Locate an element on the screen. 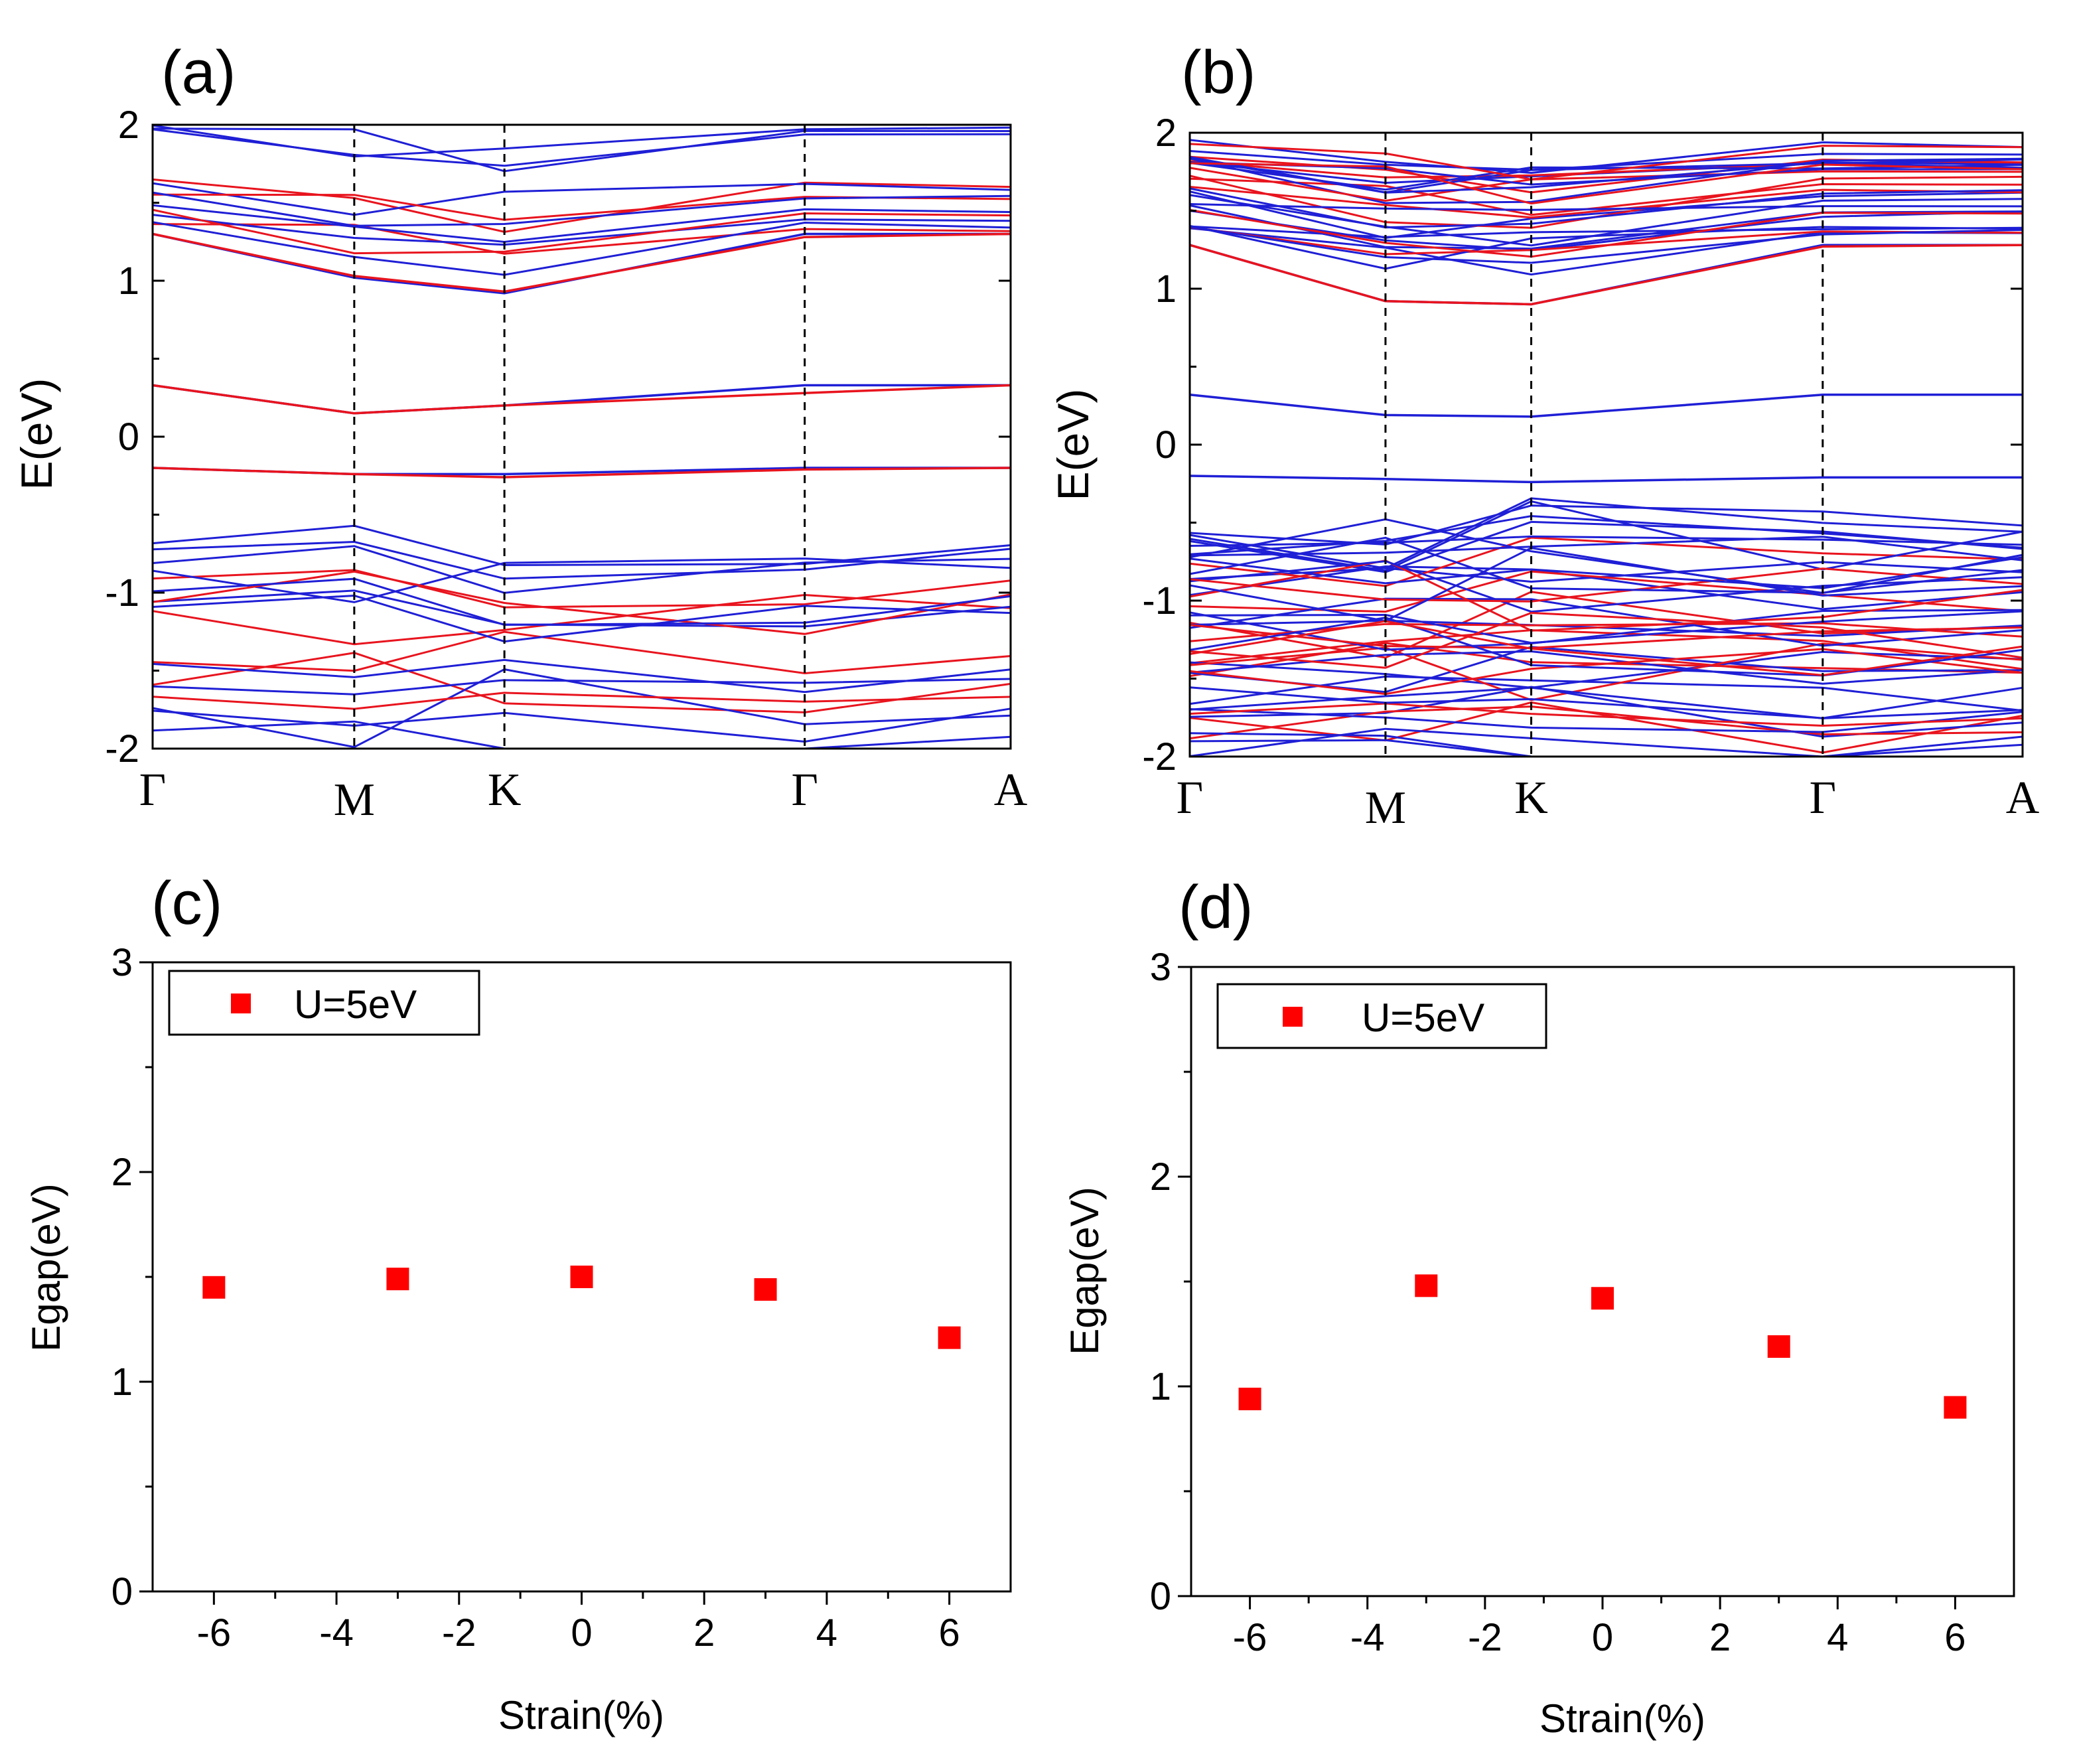 The width and height of the screenshot is (2075, 1764). x-axis-label-c: Strain(%) is located at coordinates (581, 1715).